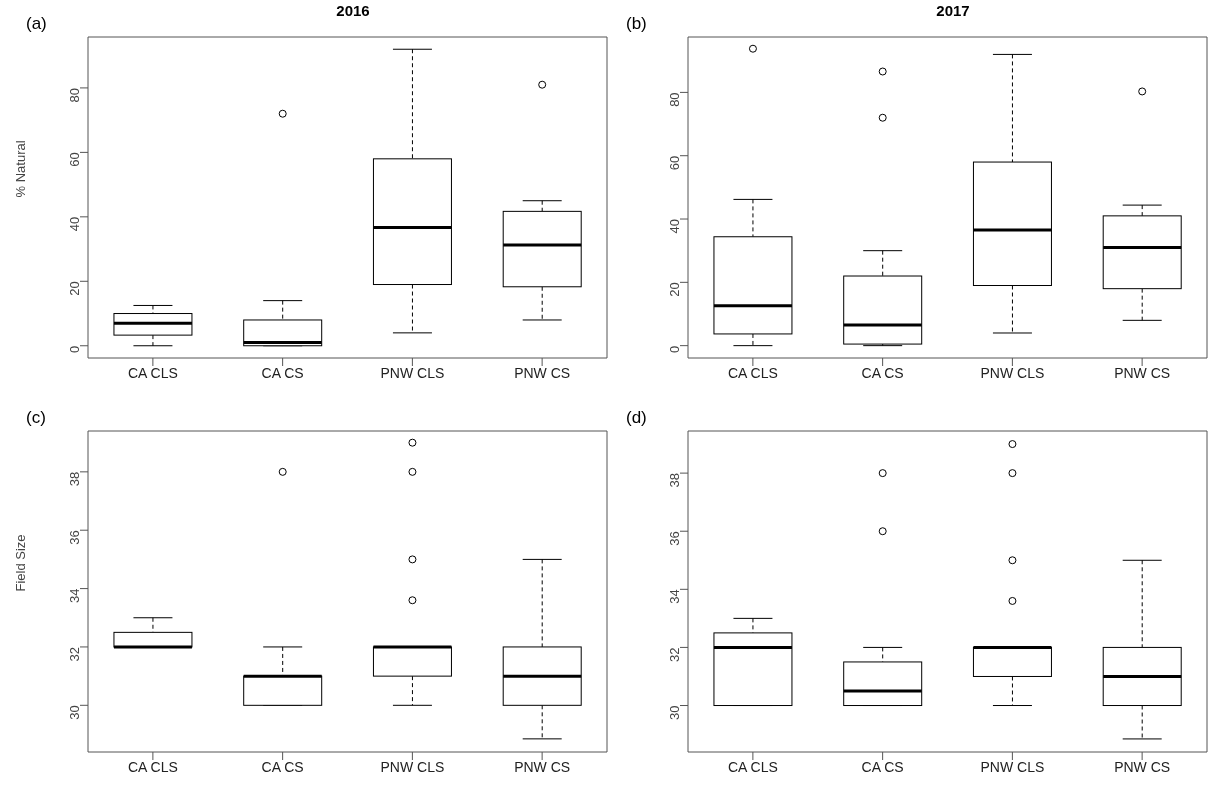 The width and height of the screenshot is (1214, 795). What do you see at coordinates (636, 418) in the screenshot?
I see `text: (d)` at bounding box center [636, 418].